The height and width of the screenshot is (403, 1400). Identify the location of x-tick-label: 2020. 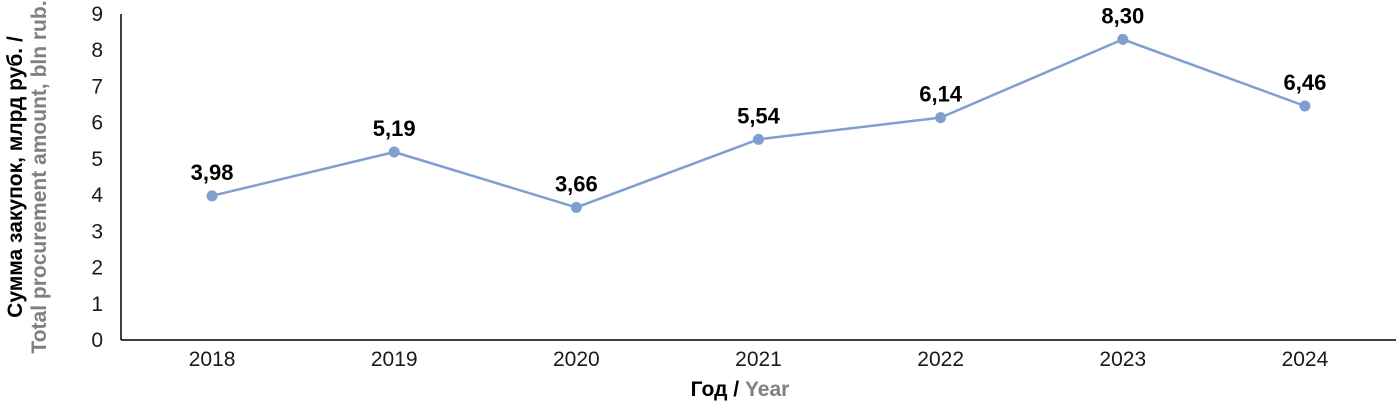
(576, 359).